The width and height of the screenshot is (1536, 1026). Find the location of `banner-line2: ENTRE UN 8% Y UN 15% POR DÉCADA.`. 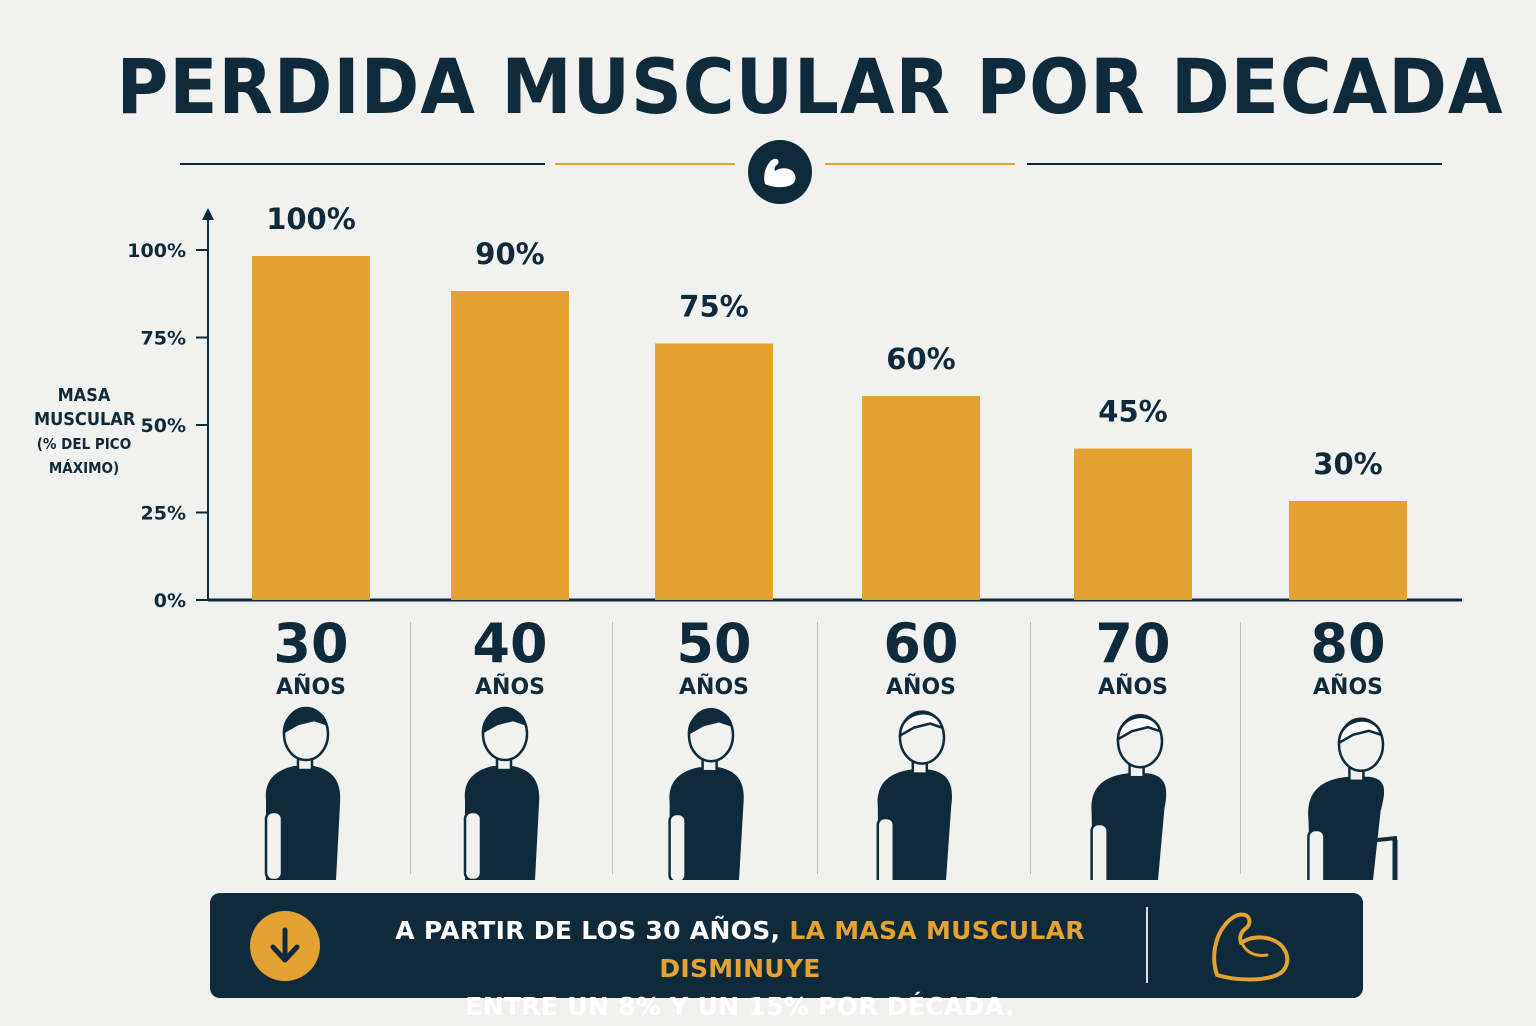

banner-line2: ENTRE UN 8% Y UN 15% POR DÉCADA. is located at coordinates (740, 1006).